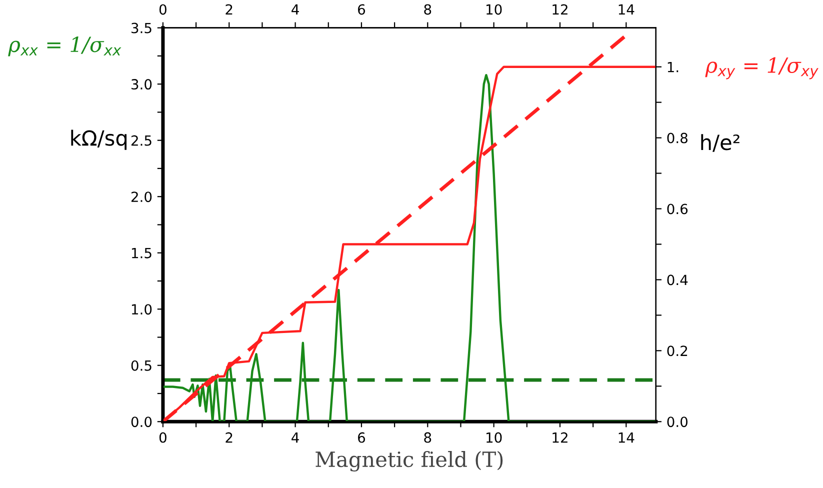  Describe the element at coordinates (362, 437) in the screenshot. I see `x-tick-label: 6` at that location.